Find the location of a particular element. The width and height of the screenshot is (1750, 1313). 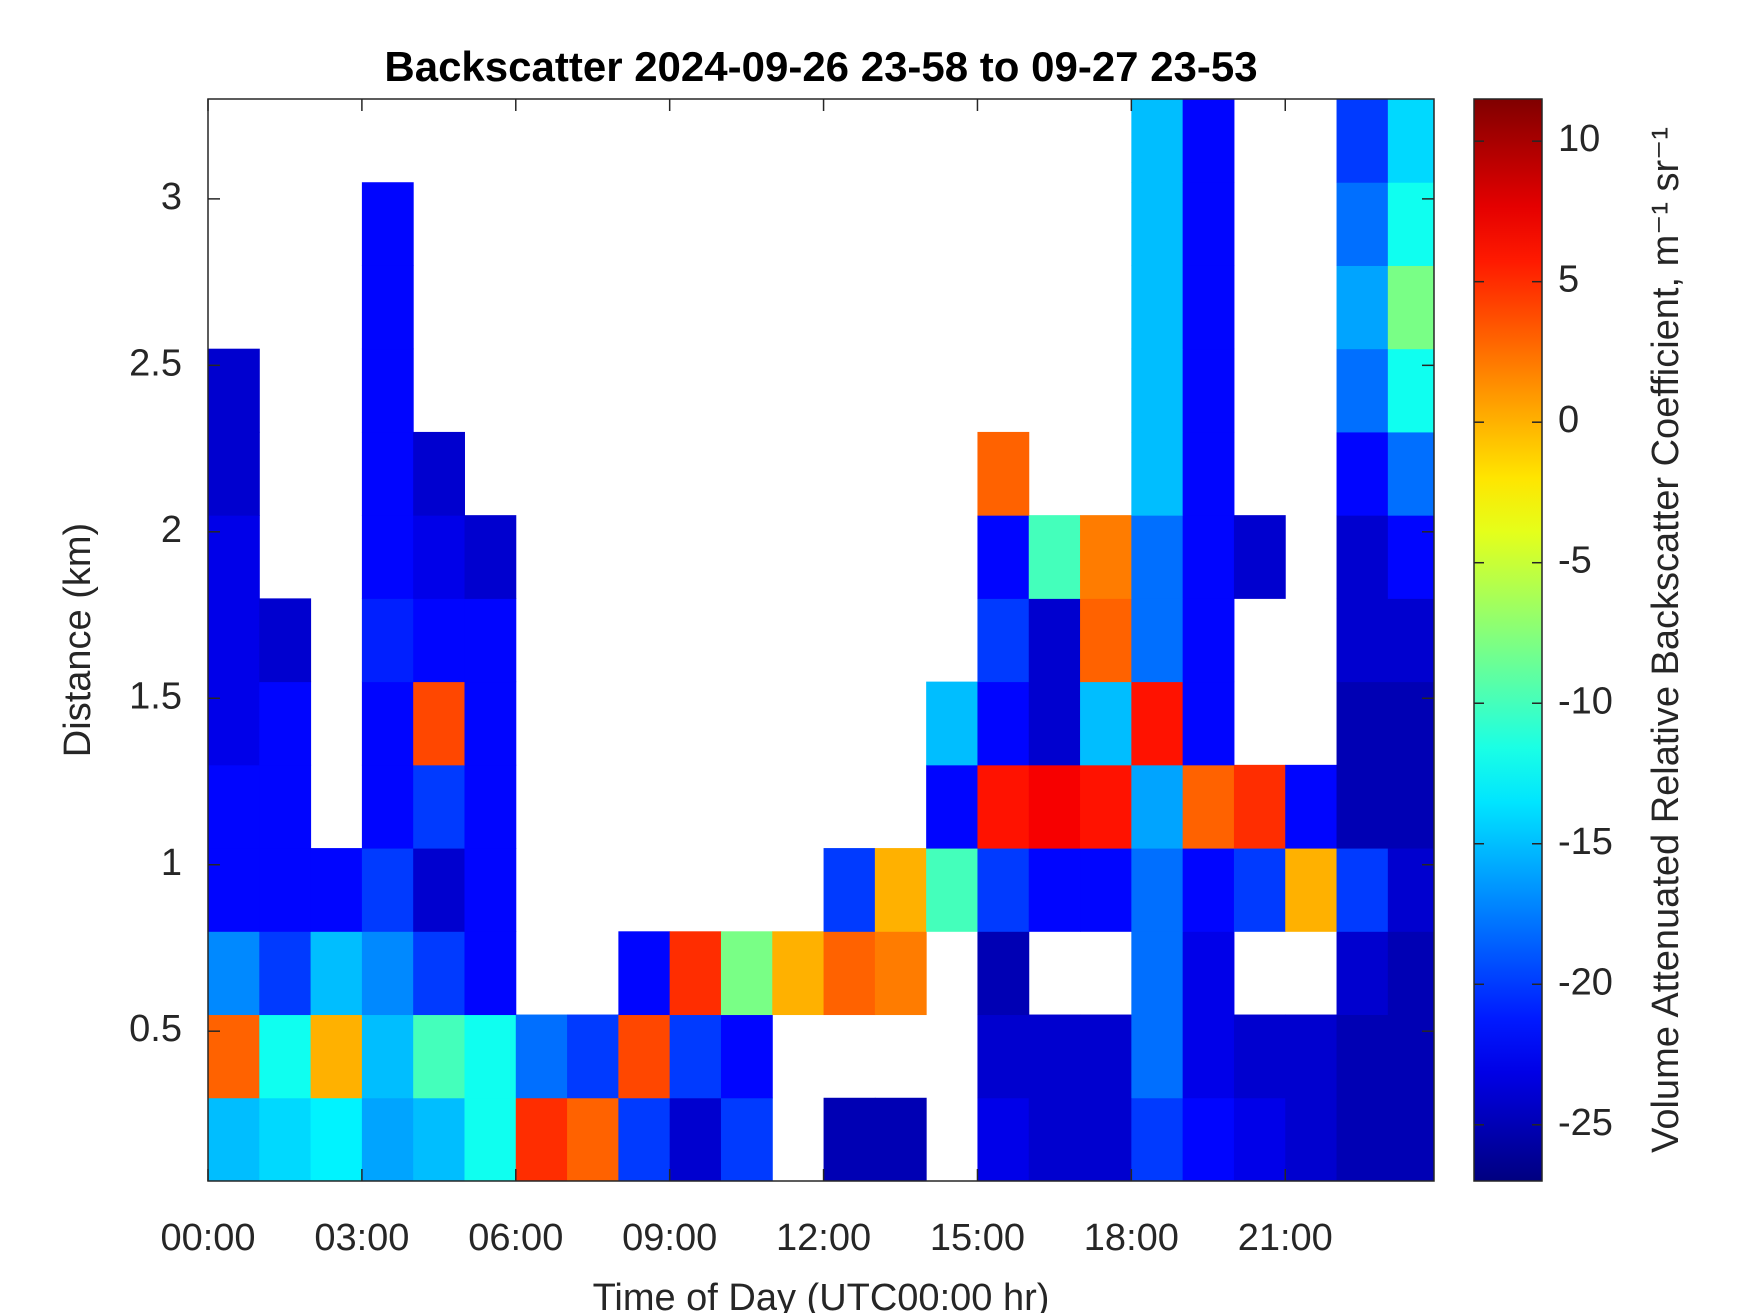

colorbar-tick-label: -20 is located at coordinates (1585, 982).